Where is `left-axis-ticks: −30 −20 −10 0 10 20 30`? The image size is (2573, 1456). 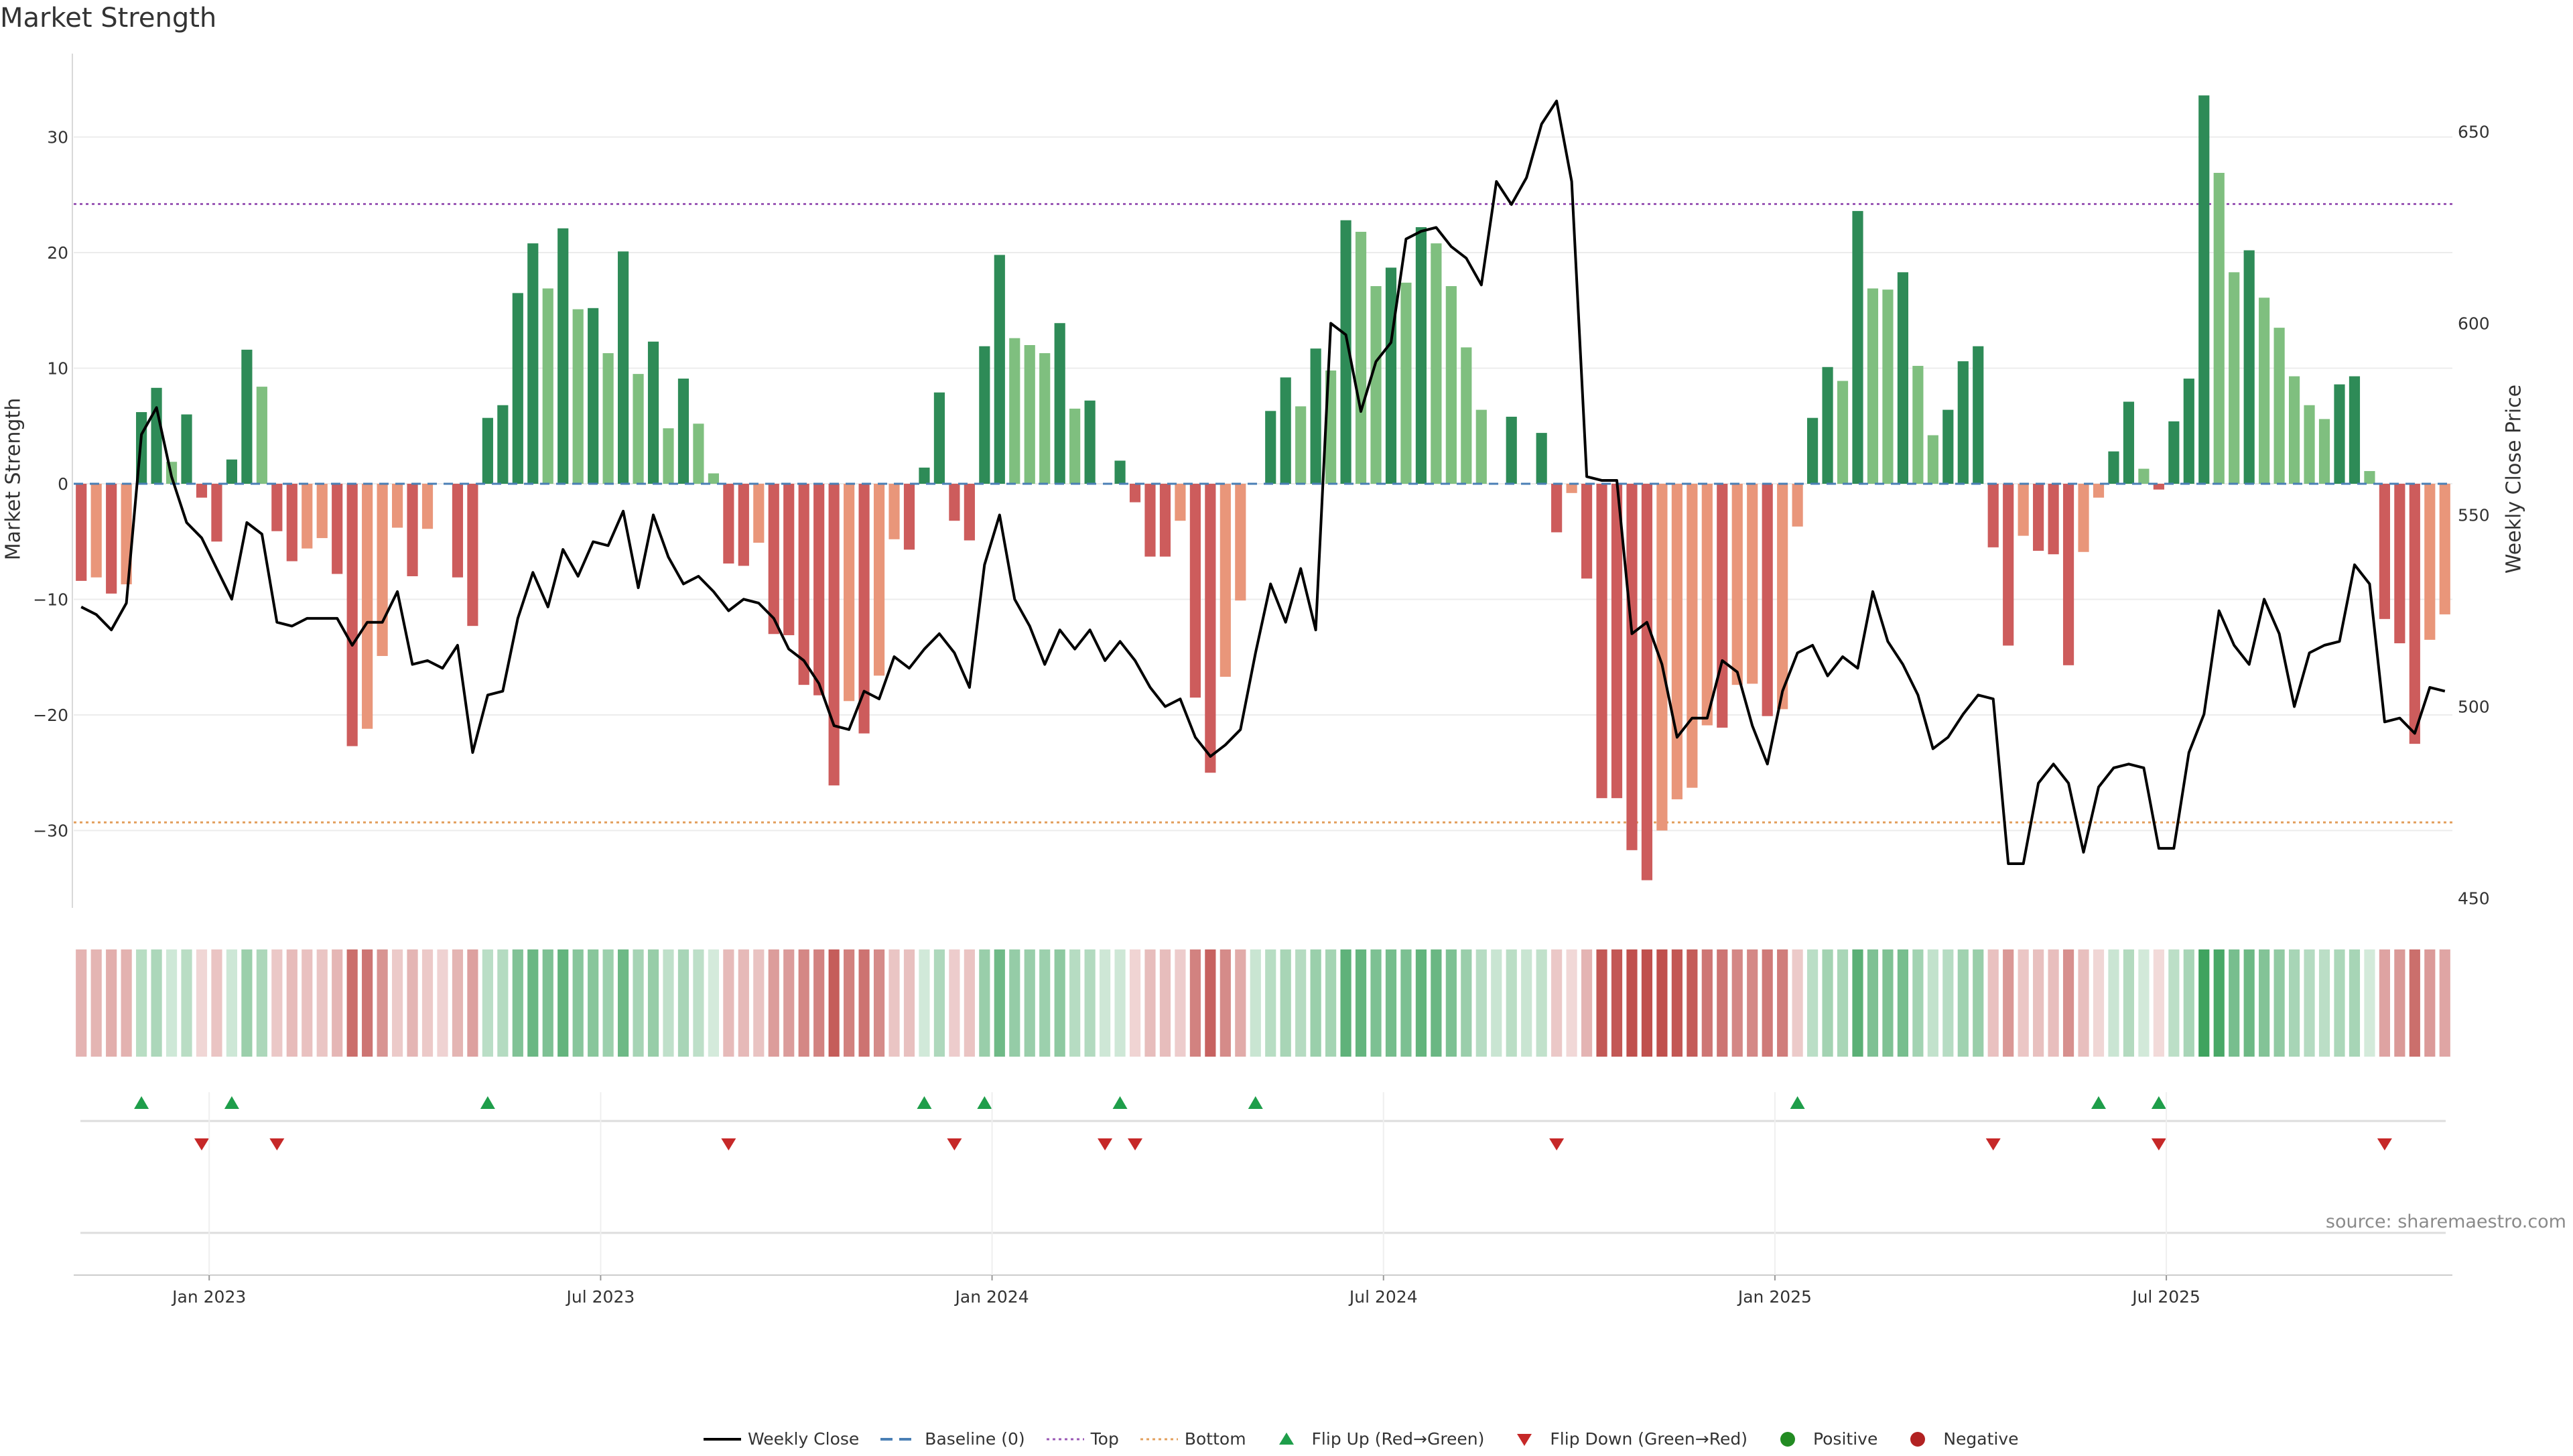 left-axis-ticks: −30 −20 −10 0 10 20 30 is located at coordinates (50, 484).